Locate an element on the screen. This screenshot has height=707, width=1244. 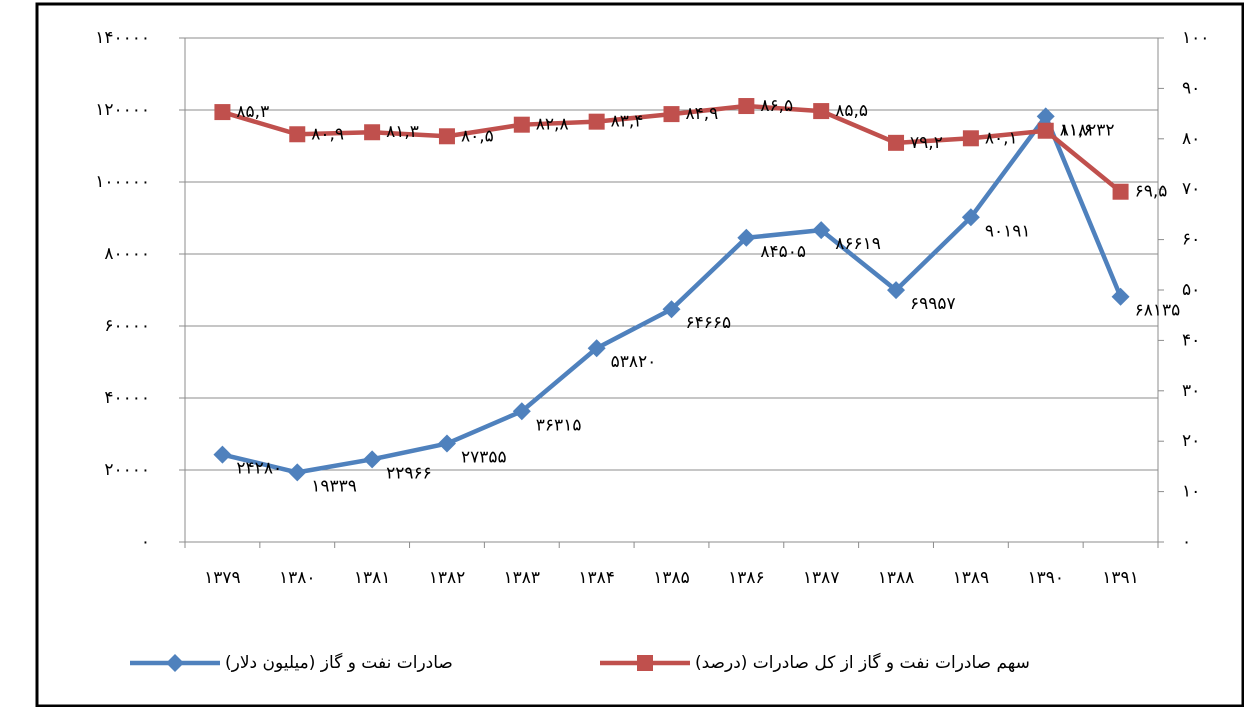
y2-tick-label: ۹۰ is located at coordinates (1191, 88).